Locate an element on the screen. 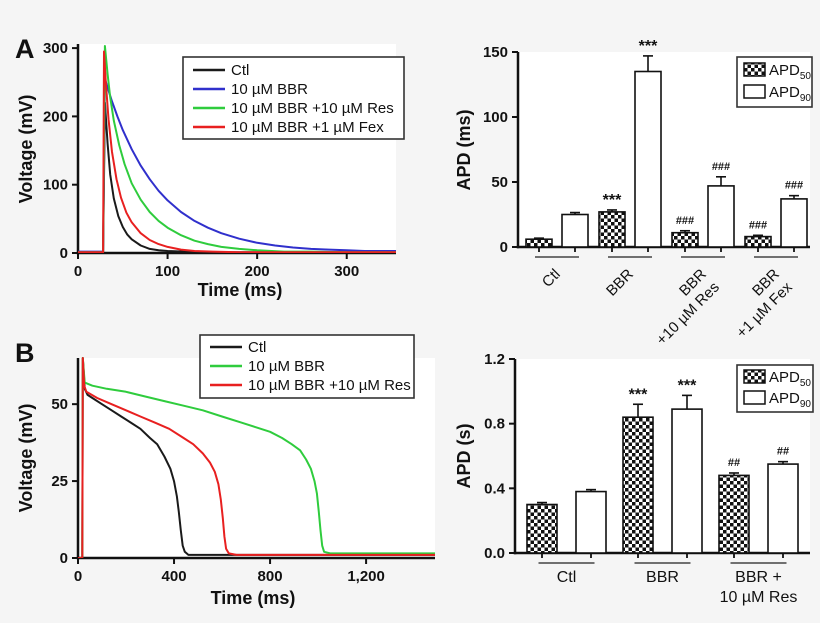 This screenshot has width=820, height=623. x-tick-label: 100 is located at coordinates (167, 271).